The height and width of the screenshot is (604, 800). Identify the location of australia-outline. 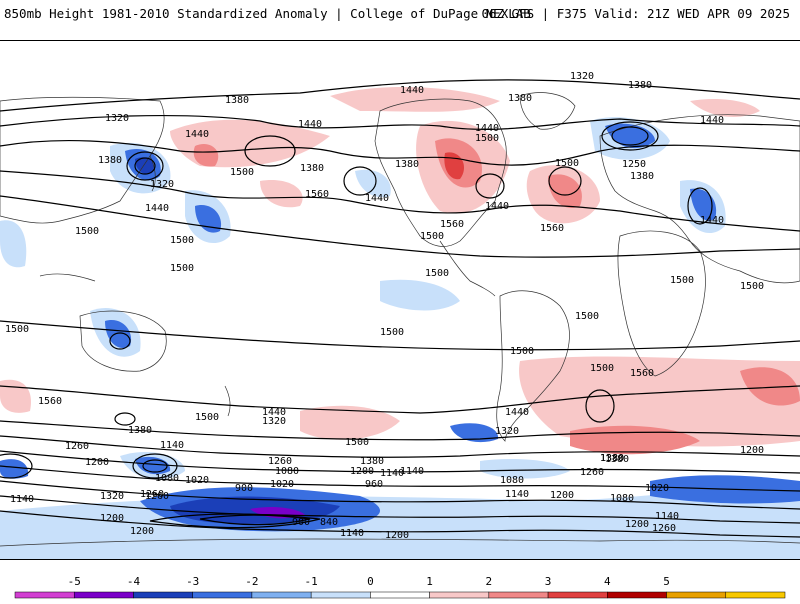
(123, 341).